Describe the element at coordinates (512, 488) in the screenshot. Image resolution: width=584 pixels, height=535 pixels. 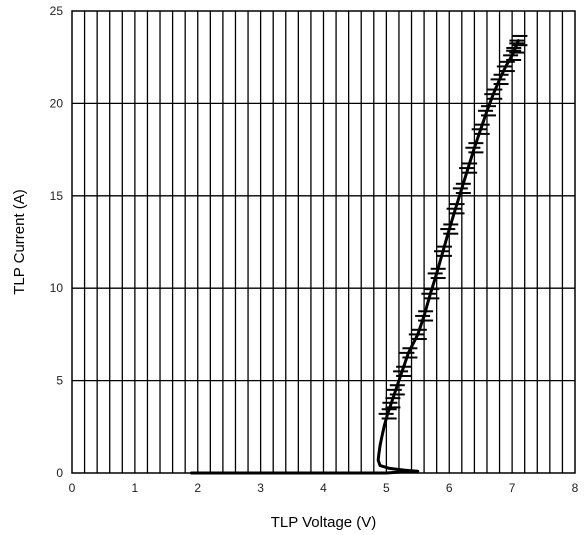
I see `x-tick-label: 7` at that location.